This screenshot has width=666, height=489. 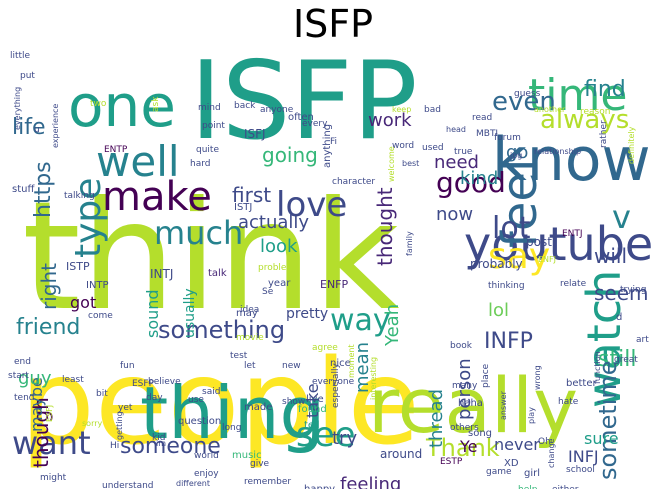 What do you see at coordinates (290, 155) in the screenshot?
I see `word-going: going` at bounding box center [290, 155].